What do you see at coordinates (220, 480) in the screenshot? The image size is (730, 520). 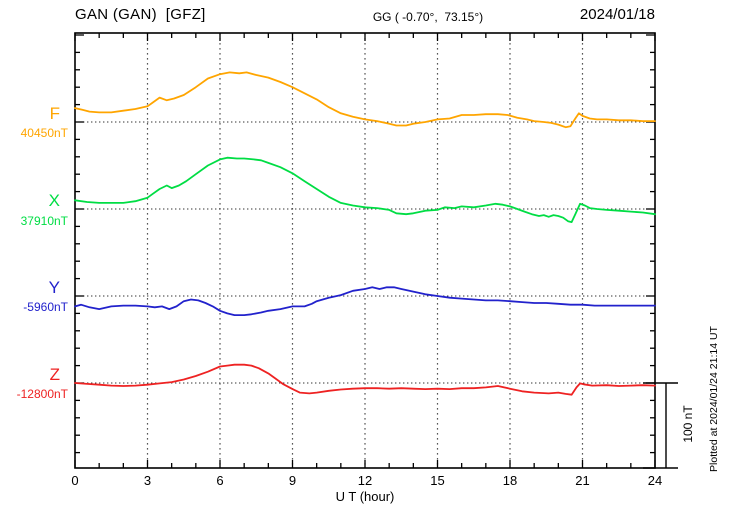 I see `x-tick-label: 6` at bounding box center [220, 480].